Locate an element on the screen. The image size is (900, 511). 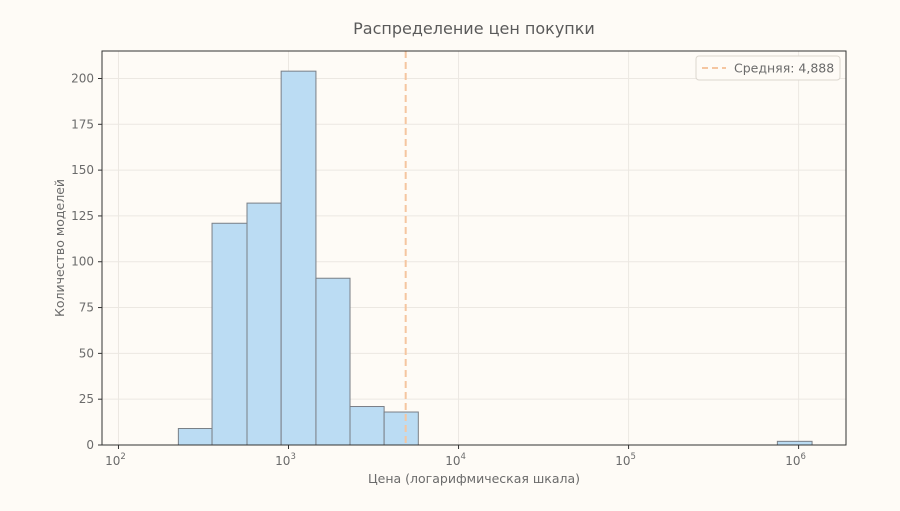
x-tick-label-1: 10³ is located at coordinates (285, 460).